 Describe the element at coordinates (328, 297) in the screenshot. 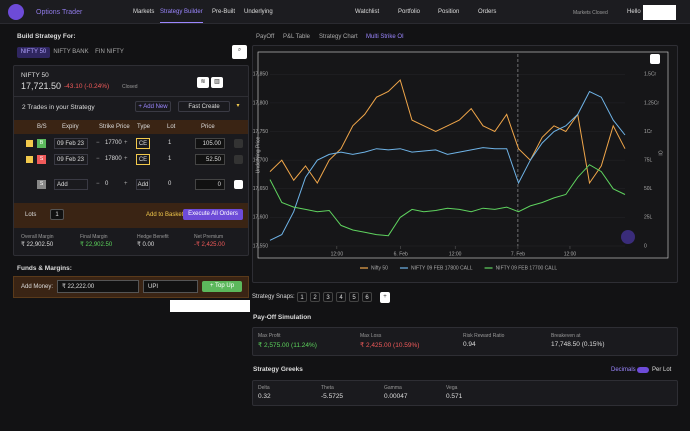

I see `snap: 3` at that location.